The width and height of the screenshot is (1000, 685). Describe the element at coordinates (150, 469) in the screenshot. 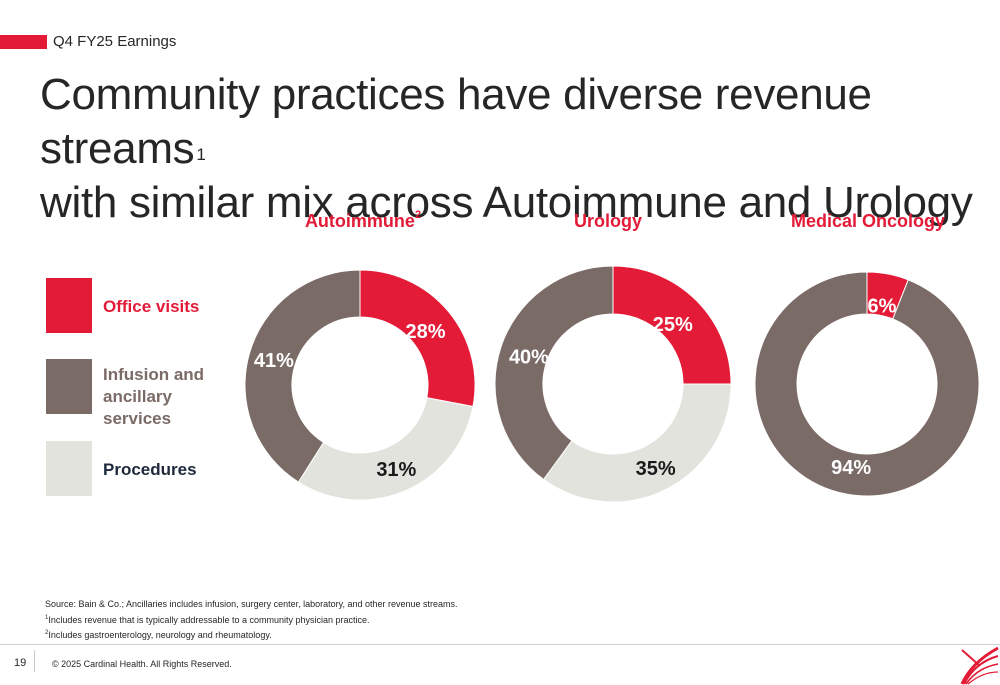

I see `legend-label-procedures: Procedures` at that location.